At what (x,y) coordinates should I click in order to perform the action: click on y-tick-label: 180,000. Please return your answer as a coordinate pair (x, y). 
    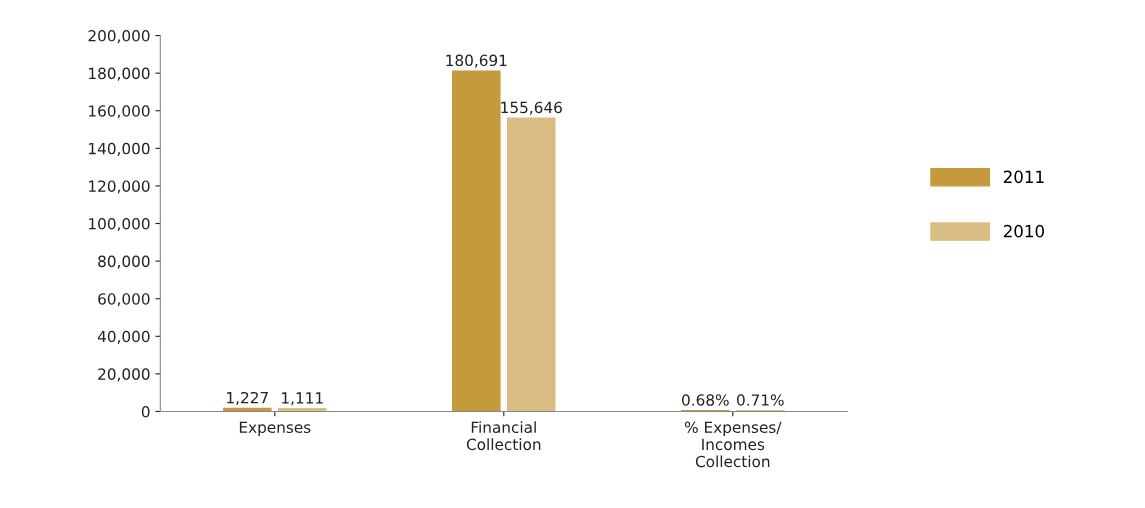
    Looking at the image, I should click on (119, 74).